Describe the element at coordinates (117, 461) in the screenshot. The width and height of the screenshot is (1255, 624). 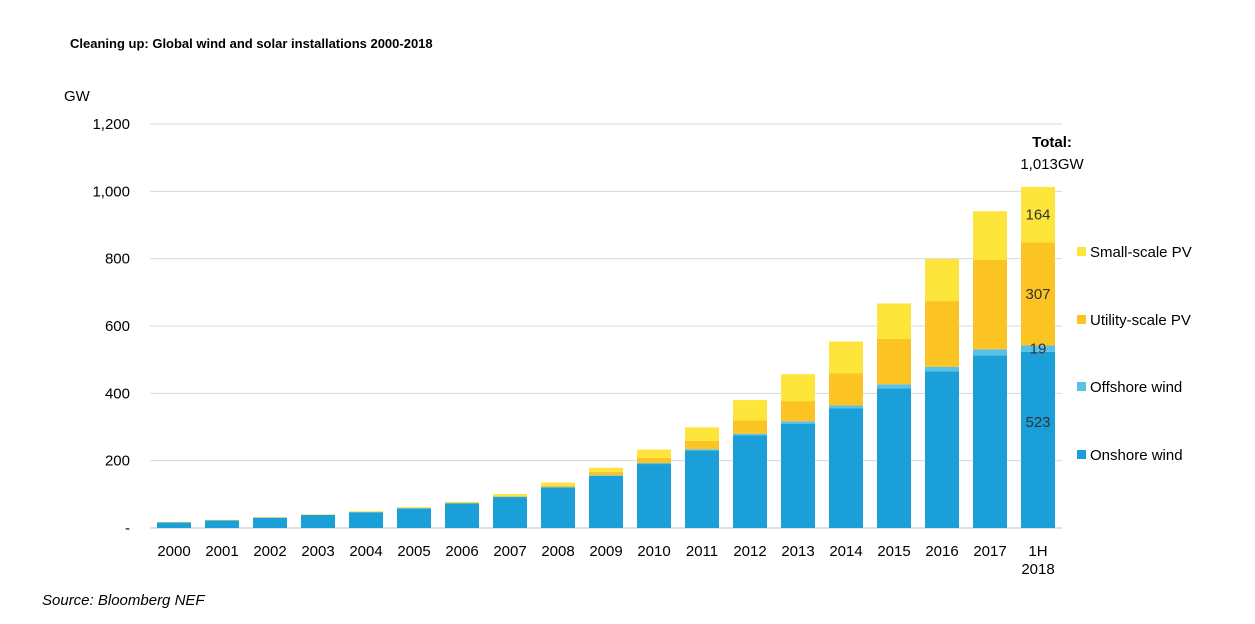
I see `y-tick-label: 200` at that location.